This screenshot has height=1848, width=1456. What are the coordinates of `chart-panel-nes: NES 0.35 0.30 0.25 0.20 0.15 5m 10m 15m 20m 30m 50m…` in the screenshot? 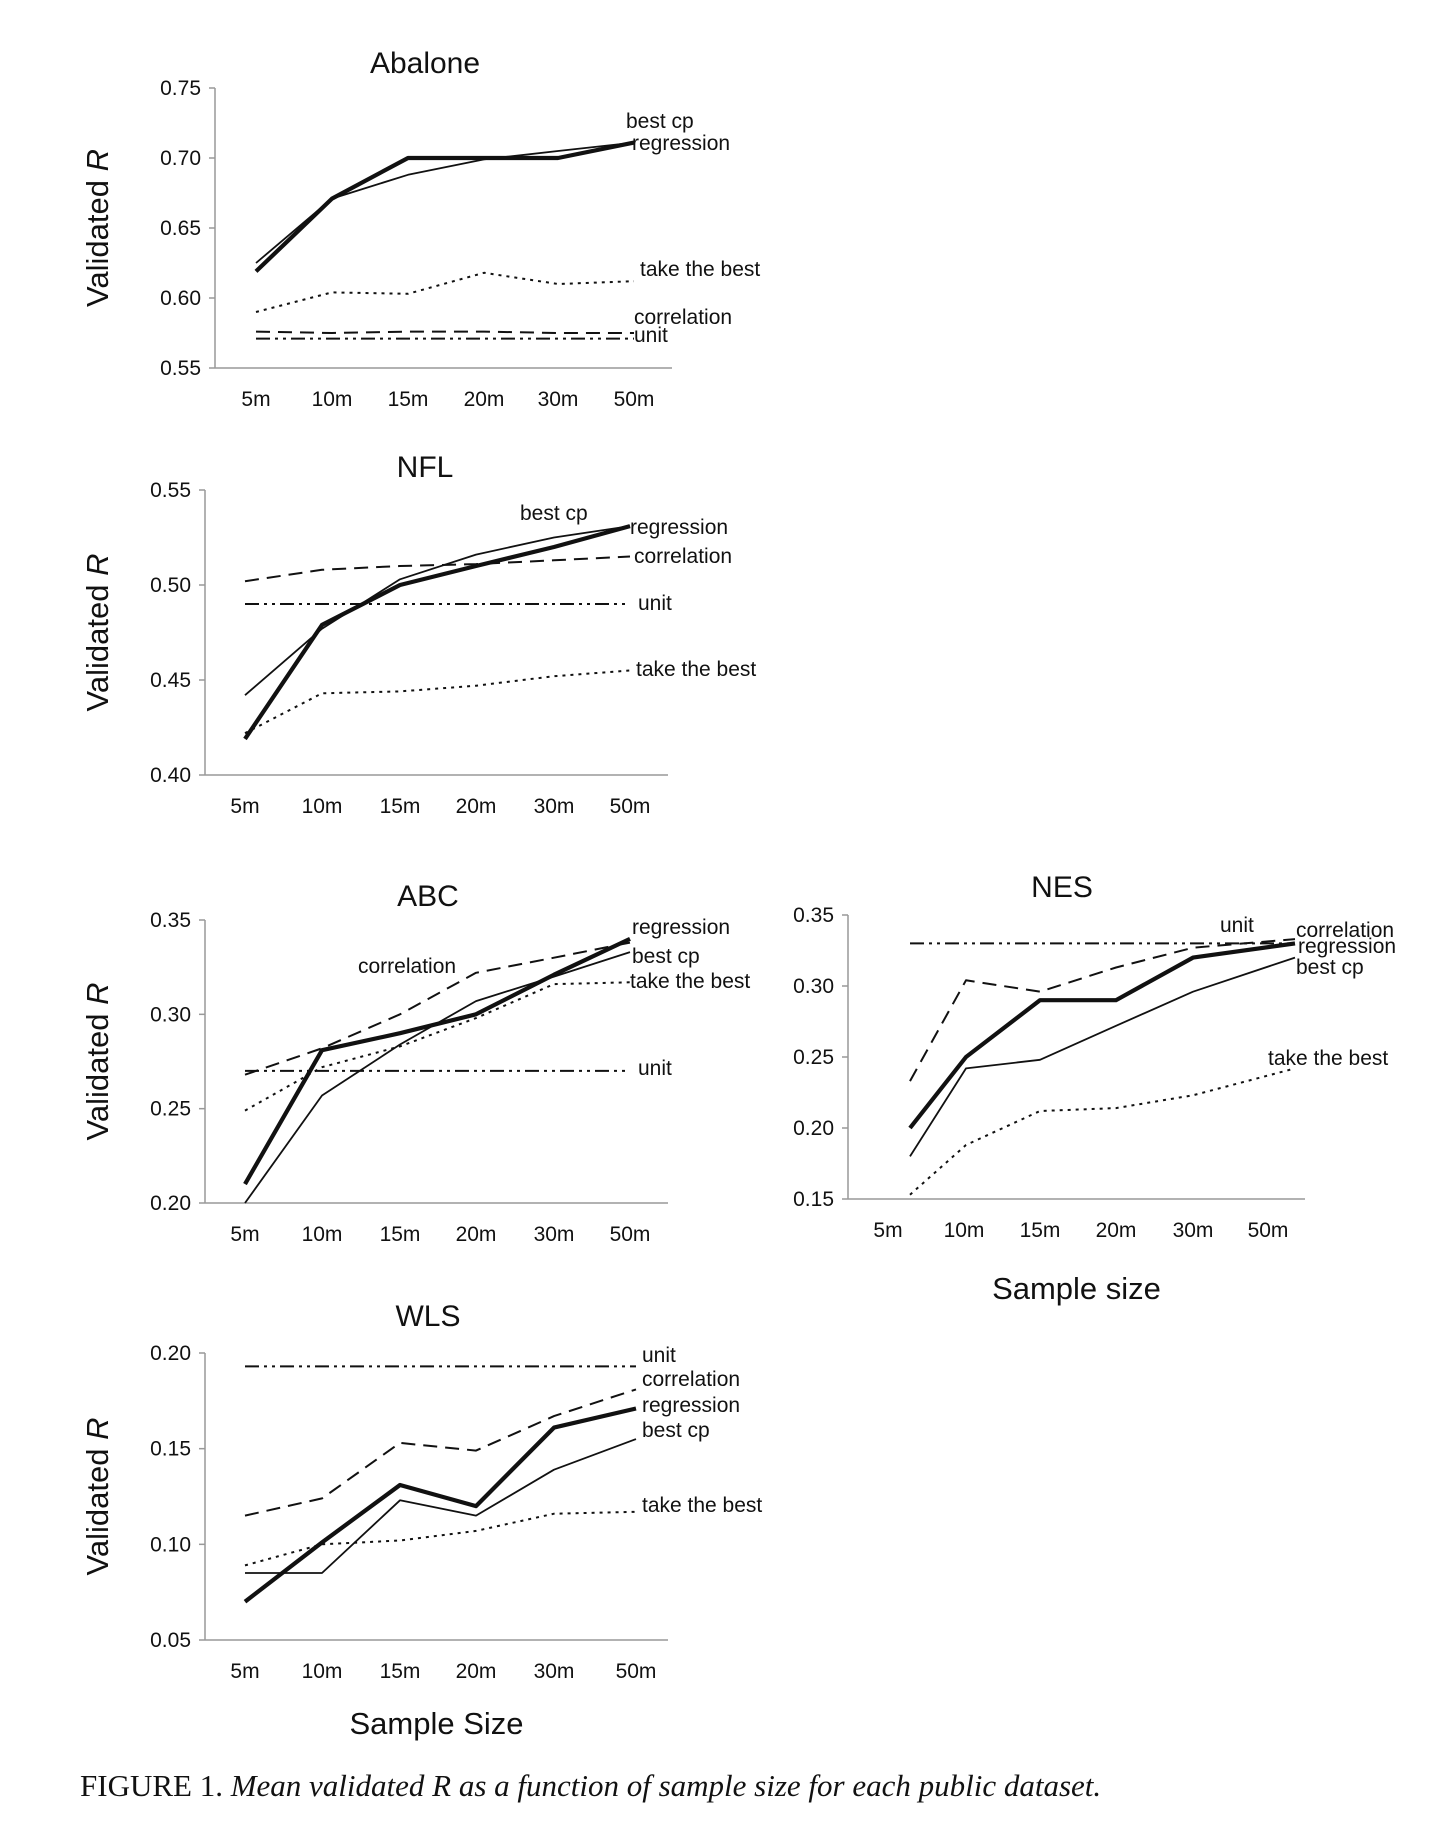 It's located at (1094, 1088).